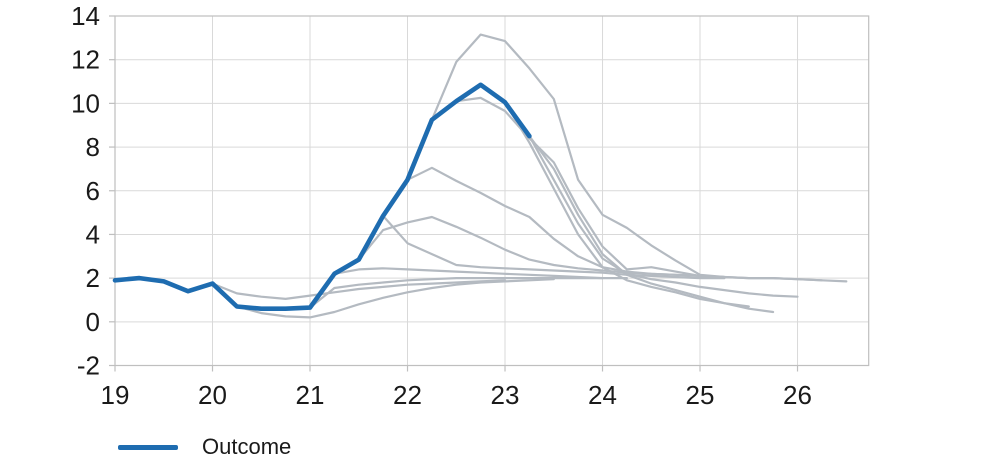 The height and width of the screenshot is (471, 1000). Describe the element at coordinates (88, 366) in the screenshot. I see `y-axis-tick-label: -2` at that location.